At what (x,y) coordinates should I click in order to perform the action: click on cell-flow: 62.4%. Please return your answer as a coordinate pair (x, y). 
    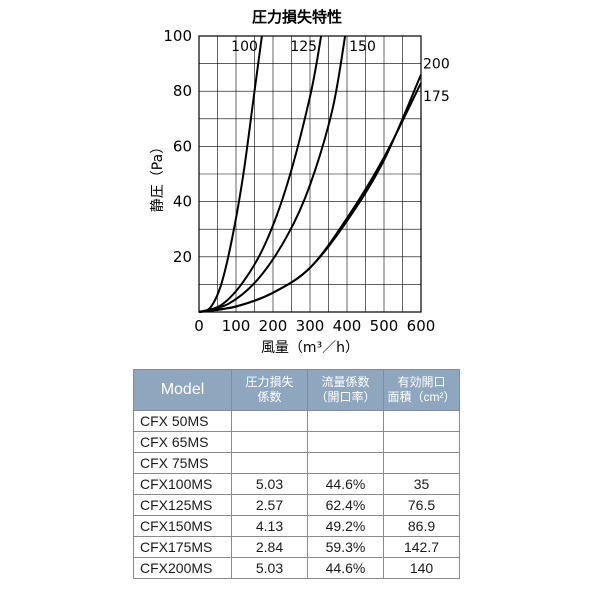
    Looking at the image, I should click on (345, 505).